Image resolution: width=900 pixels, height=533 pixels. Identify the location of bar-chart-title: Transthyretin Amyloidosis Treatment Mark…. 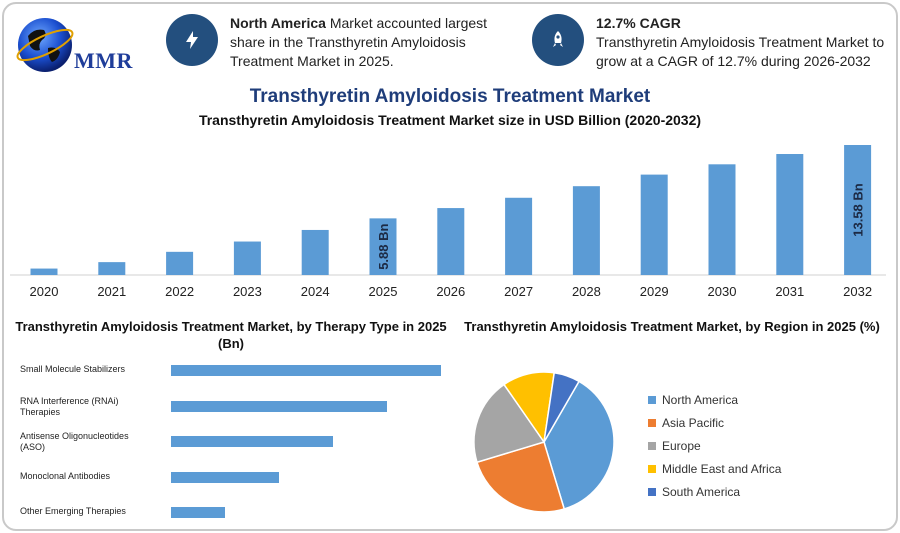
(450, 120).